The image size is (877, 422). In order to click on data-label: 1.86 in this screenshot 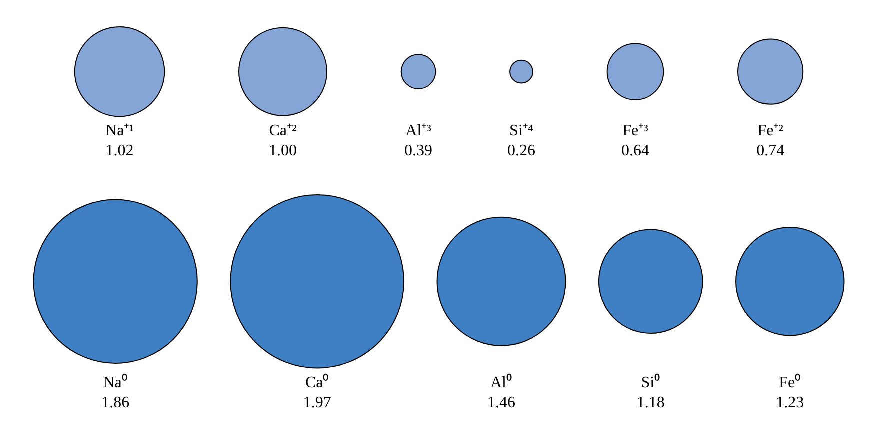, I will do `click(116, 403)`.